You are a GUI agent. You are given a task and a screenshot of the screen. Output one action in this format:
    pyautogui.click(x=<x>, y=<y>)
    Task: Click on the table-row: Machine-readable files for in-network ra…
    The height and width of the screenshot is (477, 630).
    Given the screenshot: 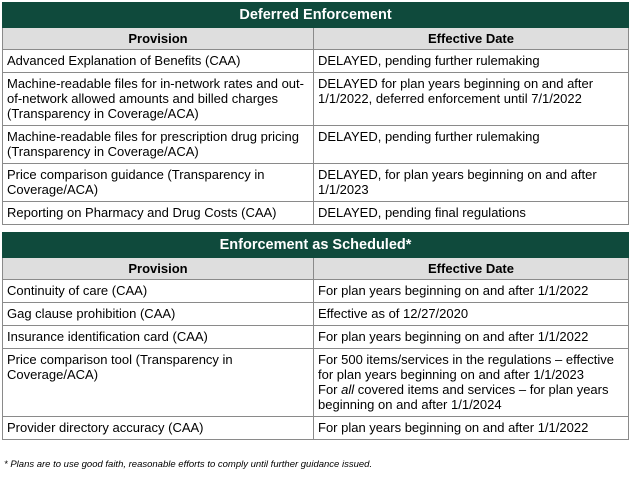 What is the action you would take?
    pyautogui.click(x=316, y=99)
    